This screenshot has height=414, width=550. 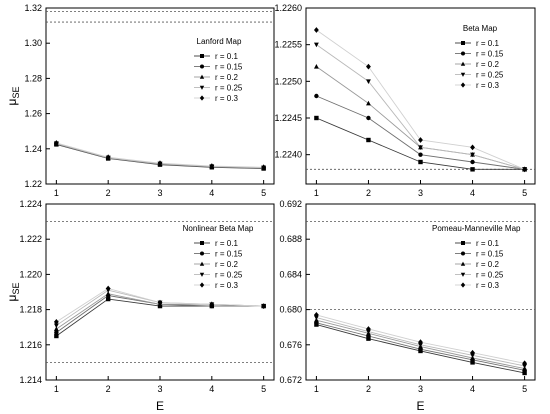 What do you see at coordinates (316, 389) in the screenshot?
I see `x-tick-label: 1` at bounding box center [316, 389].